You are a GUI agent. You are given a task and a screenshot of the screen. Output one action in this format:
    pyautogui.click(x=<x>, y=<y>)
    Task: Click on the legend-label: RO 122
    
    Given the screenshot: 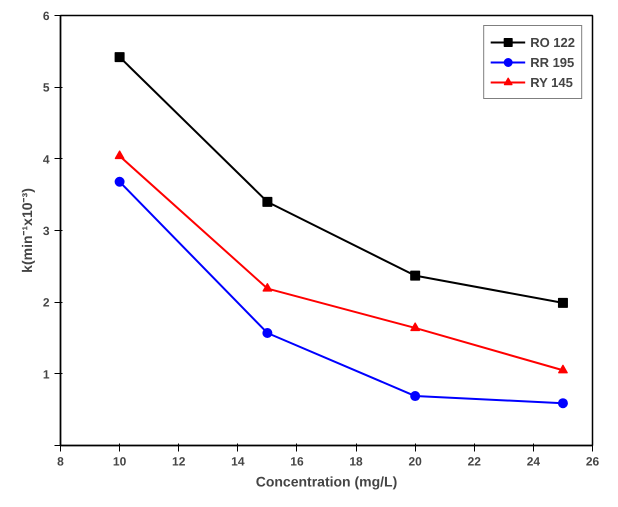 What is the action you would take?
    pyautogui.click(x=552, y=42)
    